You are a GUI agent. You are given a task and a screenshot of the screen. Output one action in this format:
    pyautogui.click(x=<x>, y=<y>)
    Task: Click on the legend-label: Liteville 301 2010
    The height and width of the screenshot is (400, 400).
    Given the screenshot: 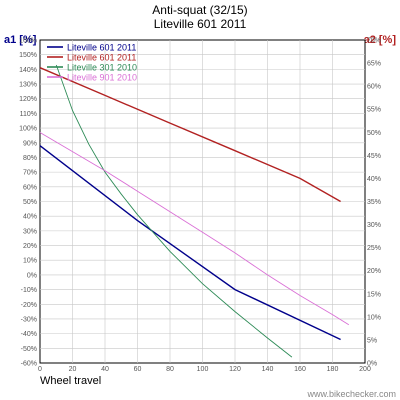 What is the action you would take?
    pyautogui.click(x=102, y=68)
    